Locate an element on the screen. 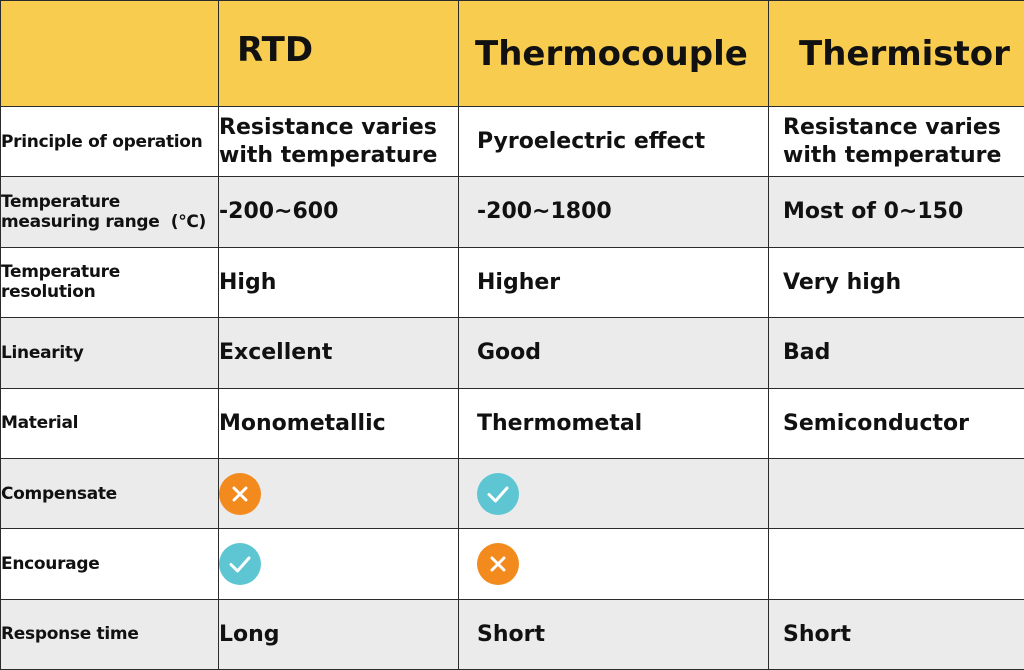  header-thermocouple: Thermocouple is located at coordinates (614, 54).